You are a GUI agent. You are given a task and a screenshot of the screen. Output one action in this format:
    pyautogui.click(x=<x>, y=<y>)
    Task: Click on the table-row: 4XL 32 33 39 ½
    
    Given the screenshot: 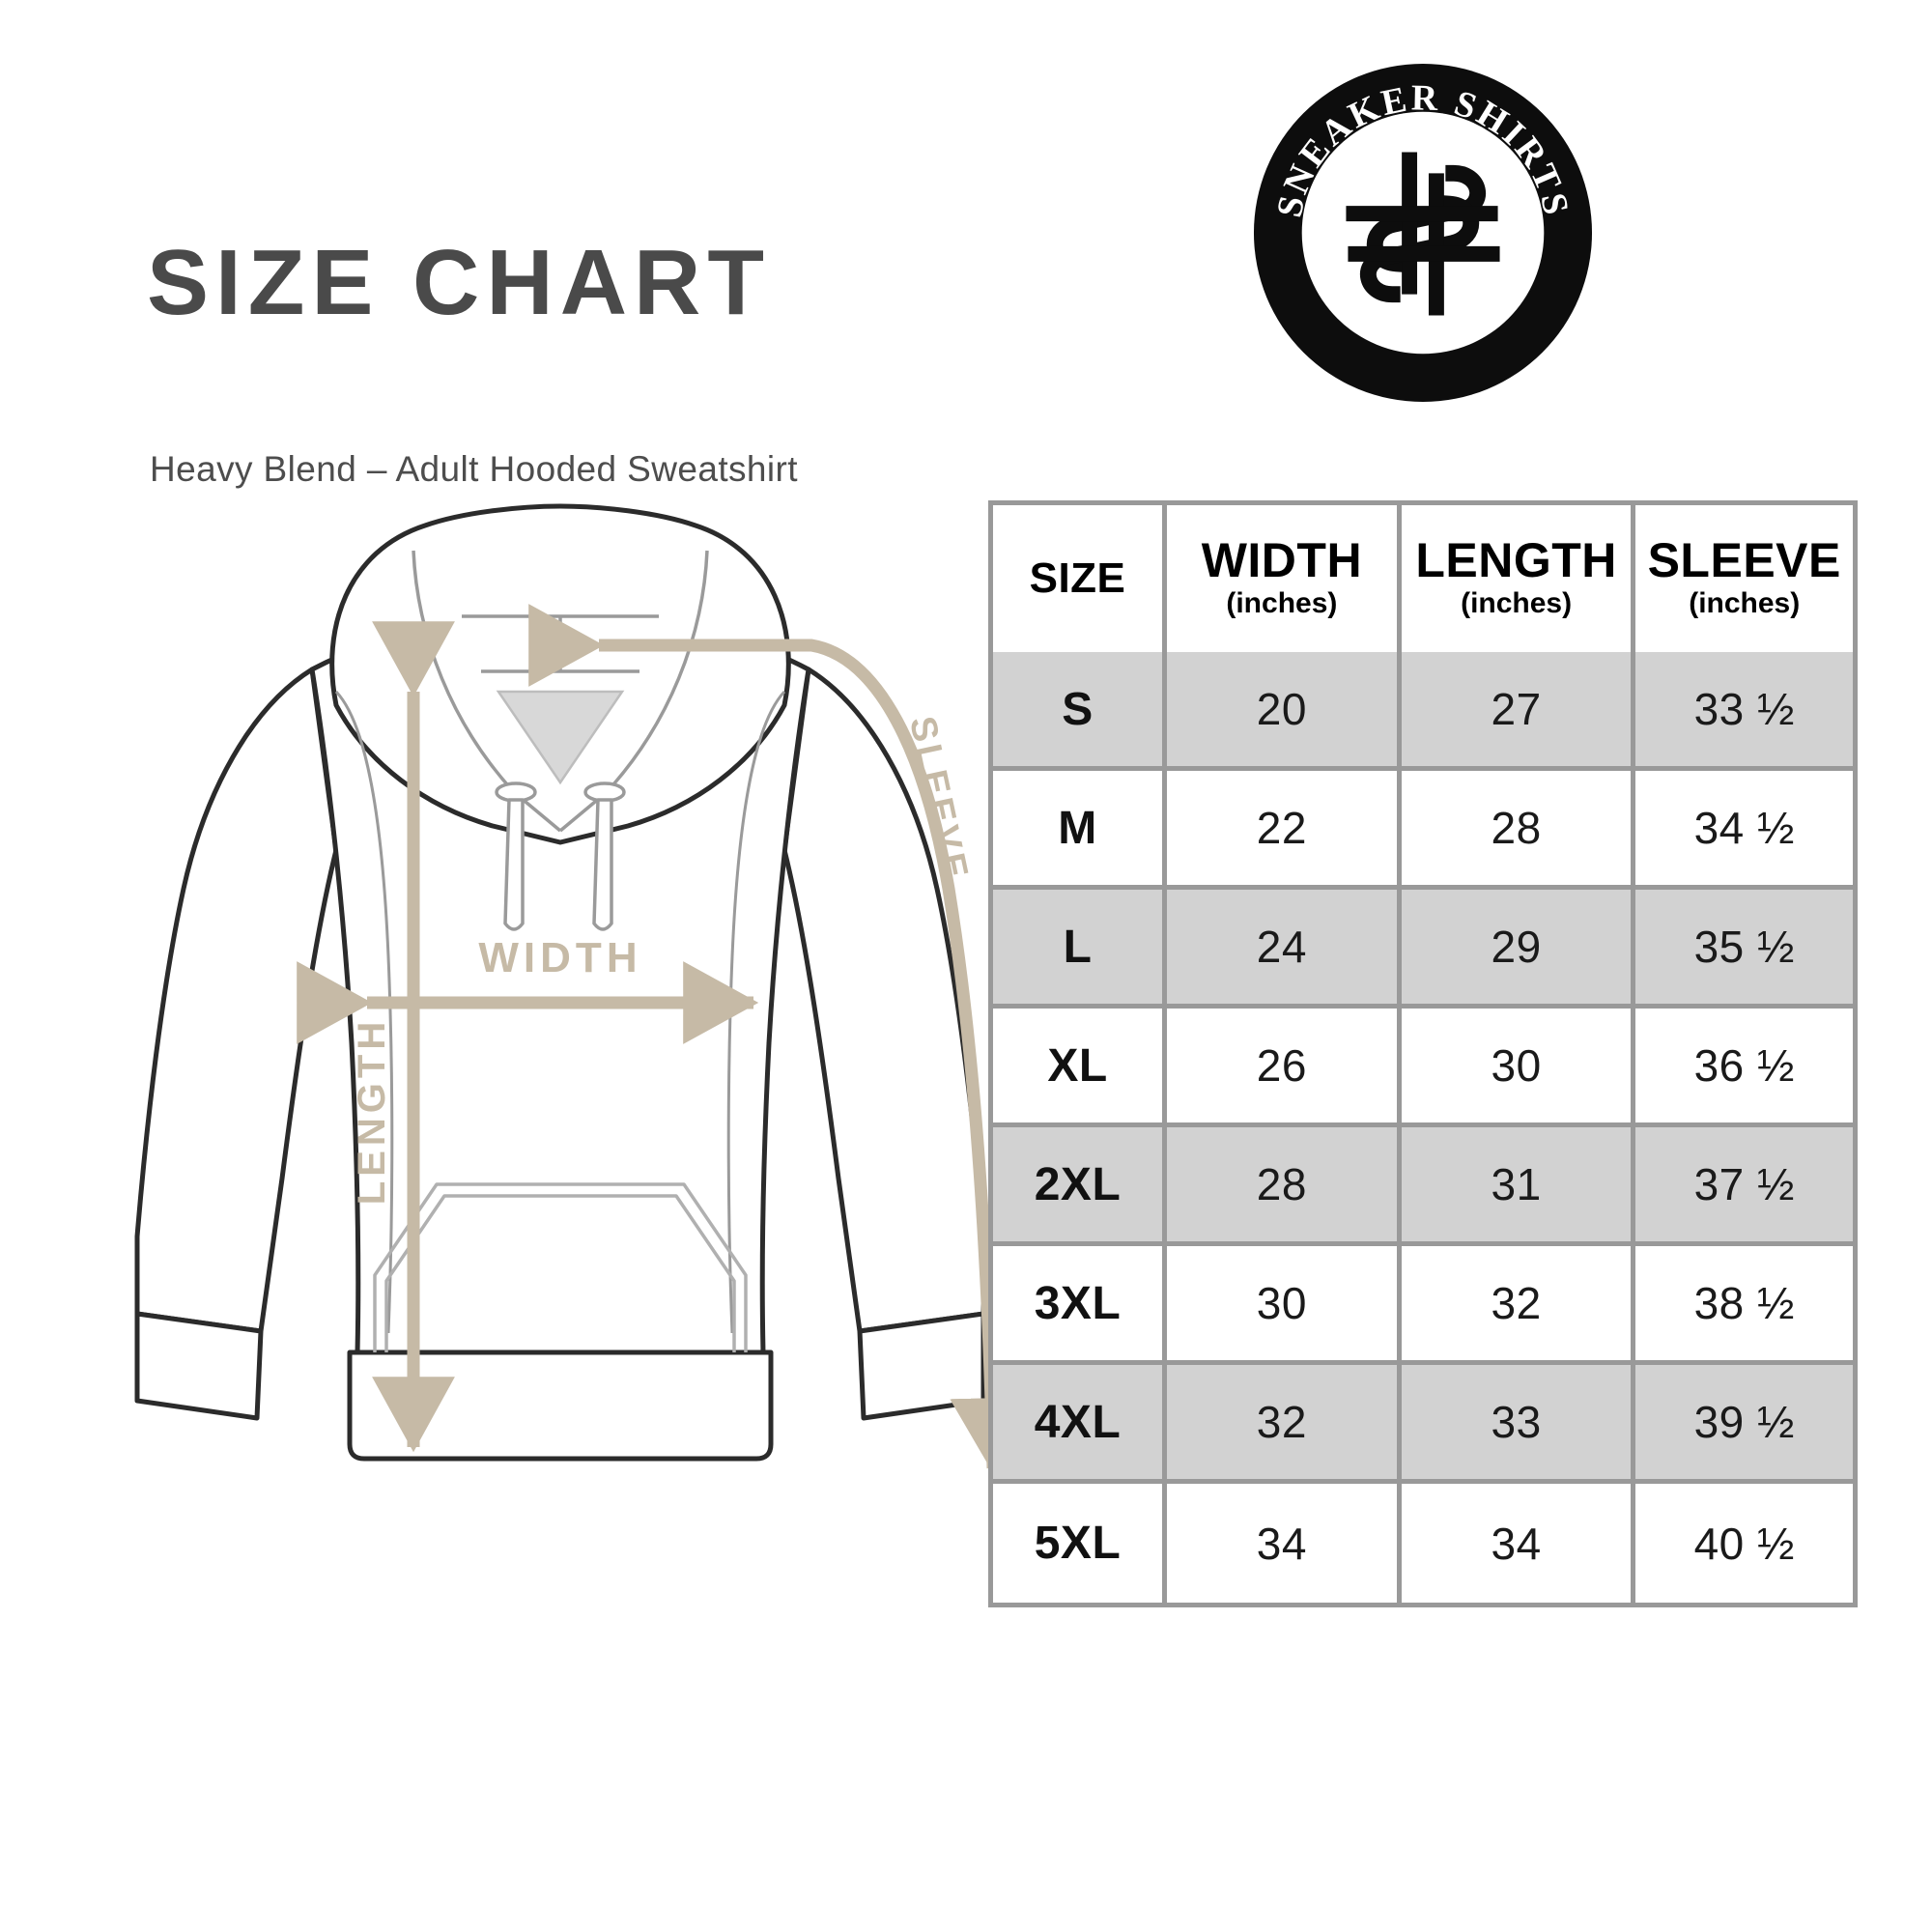 What is the action you would take?
    pyautogui.click(x=1423, y=1424)
    